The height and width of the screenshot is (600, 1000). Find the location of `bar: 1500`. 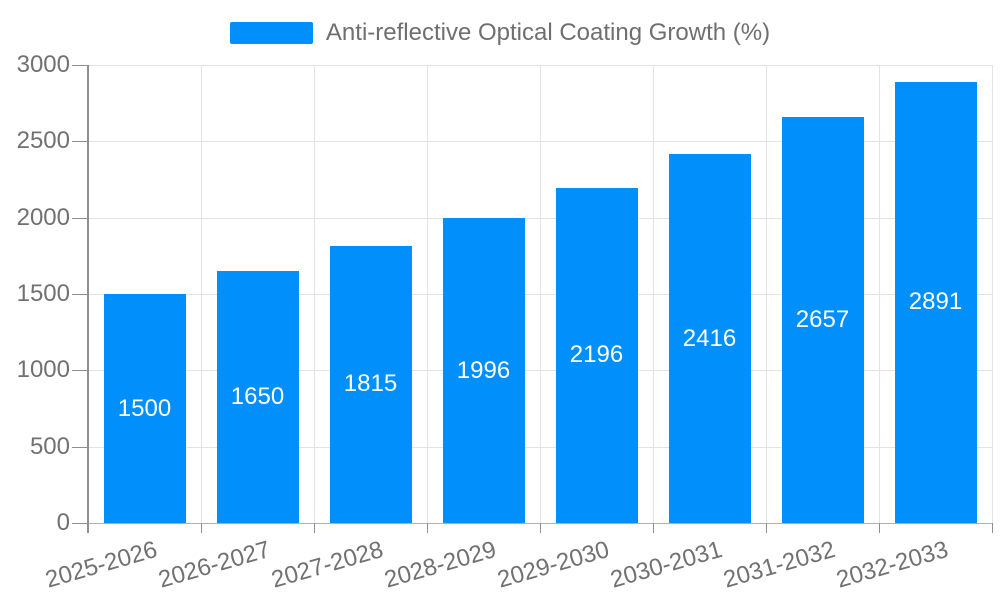

bar: 1500 is located at coordinates (144, 408).